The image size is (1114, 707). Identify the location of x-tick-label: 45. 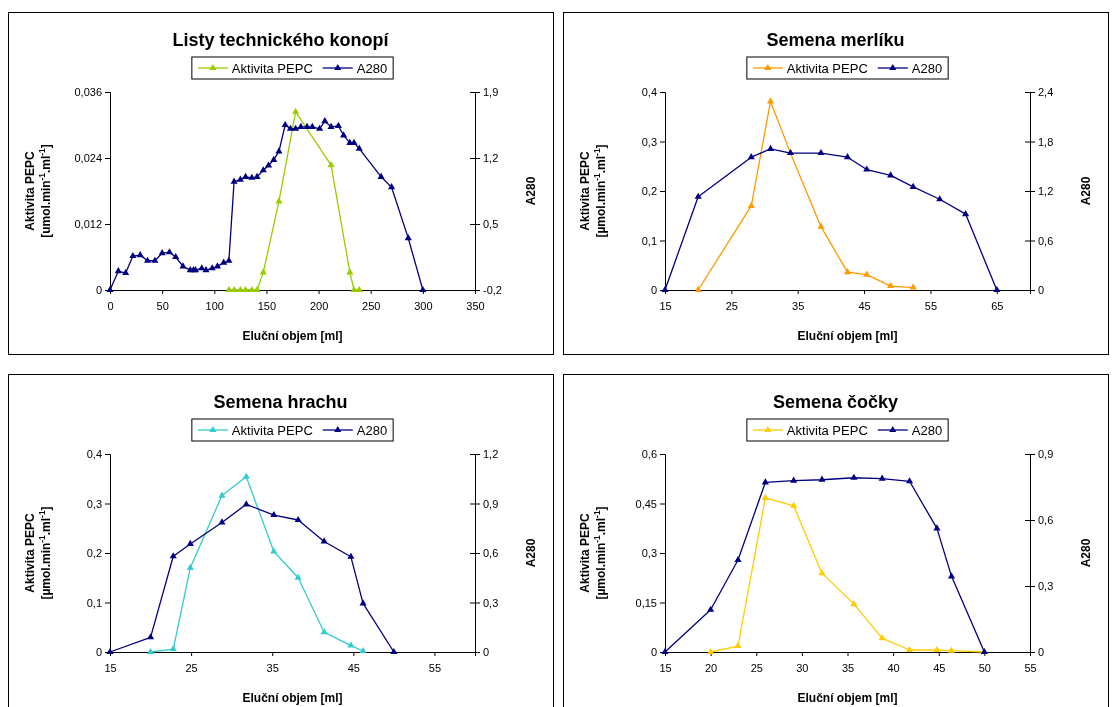
(353, 668).